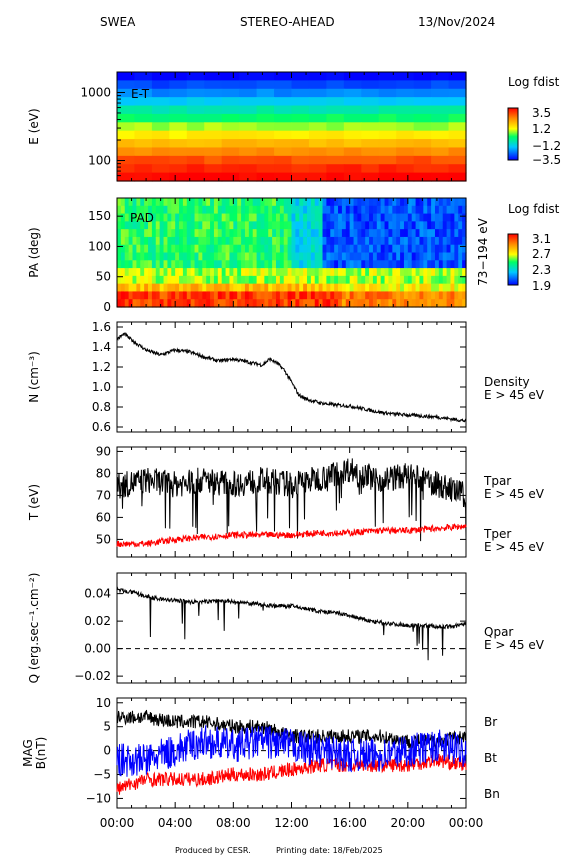 Image resolution: width=584 pixels, height=864 pixels. Describe the element at coordinates (103, 451) in the screenshot. I see `y-tick-label: 90` at that location.